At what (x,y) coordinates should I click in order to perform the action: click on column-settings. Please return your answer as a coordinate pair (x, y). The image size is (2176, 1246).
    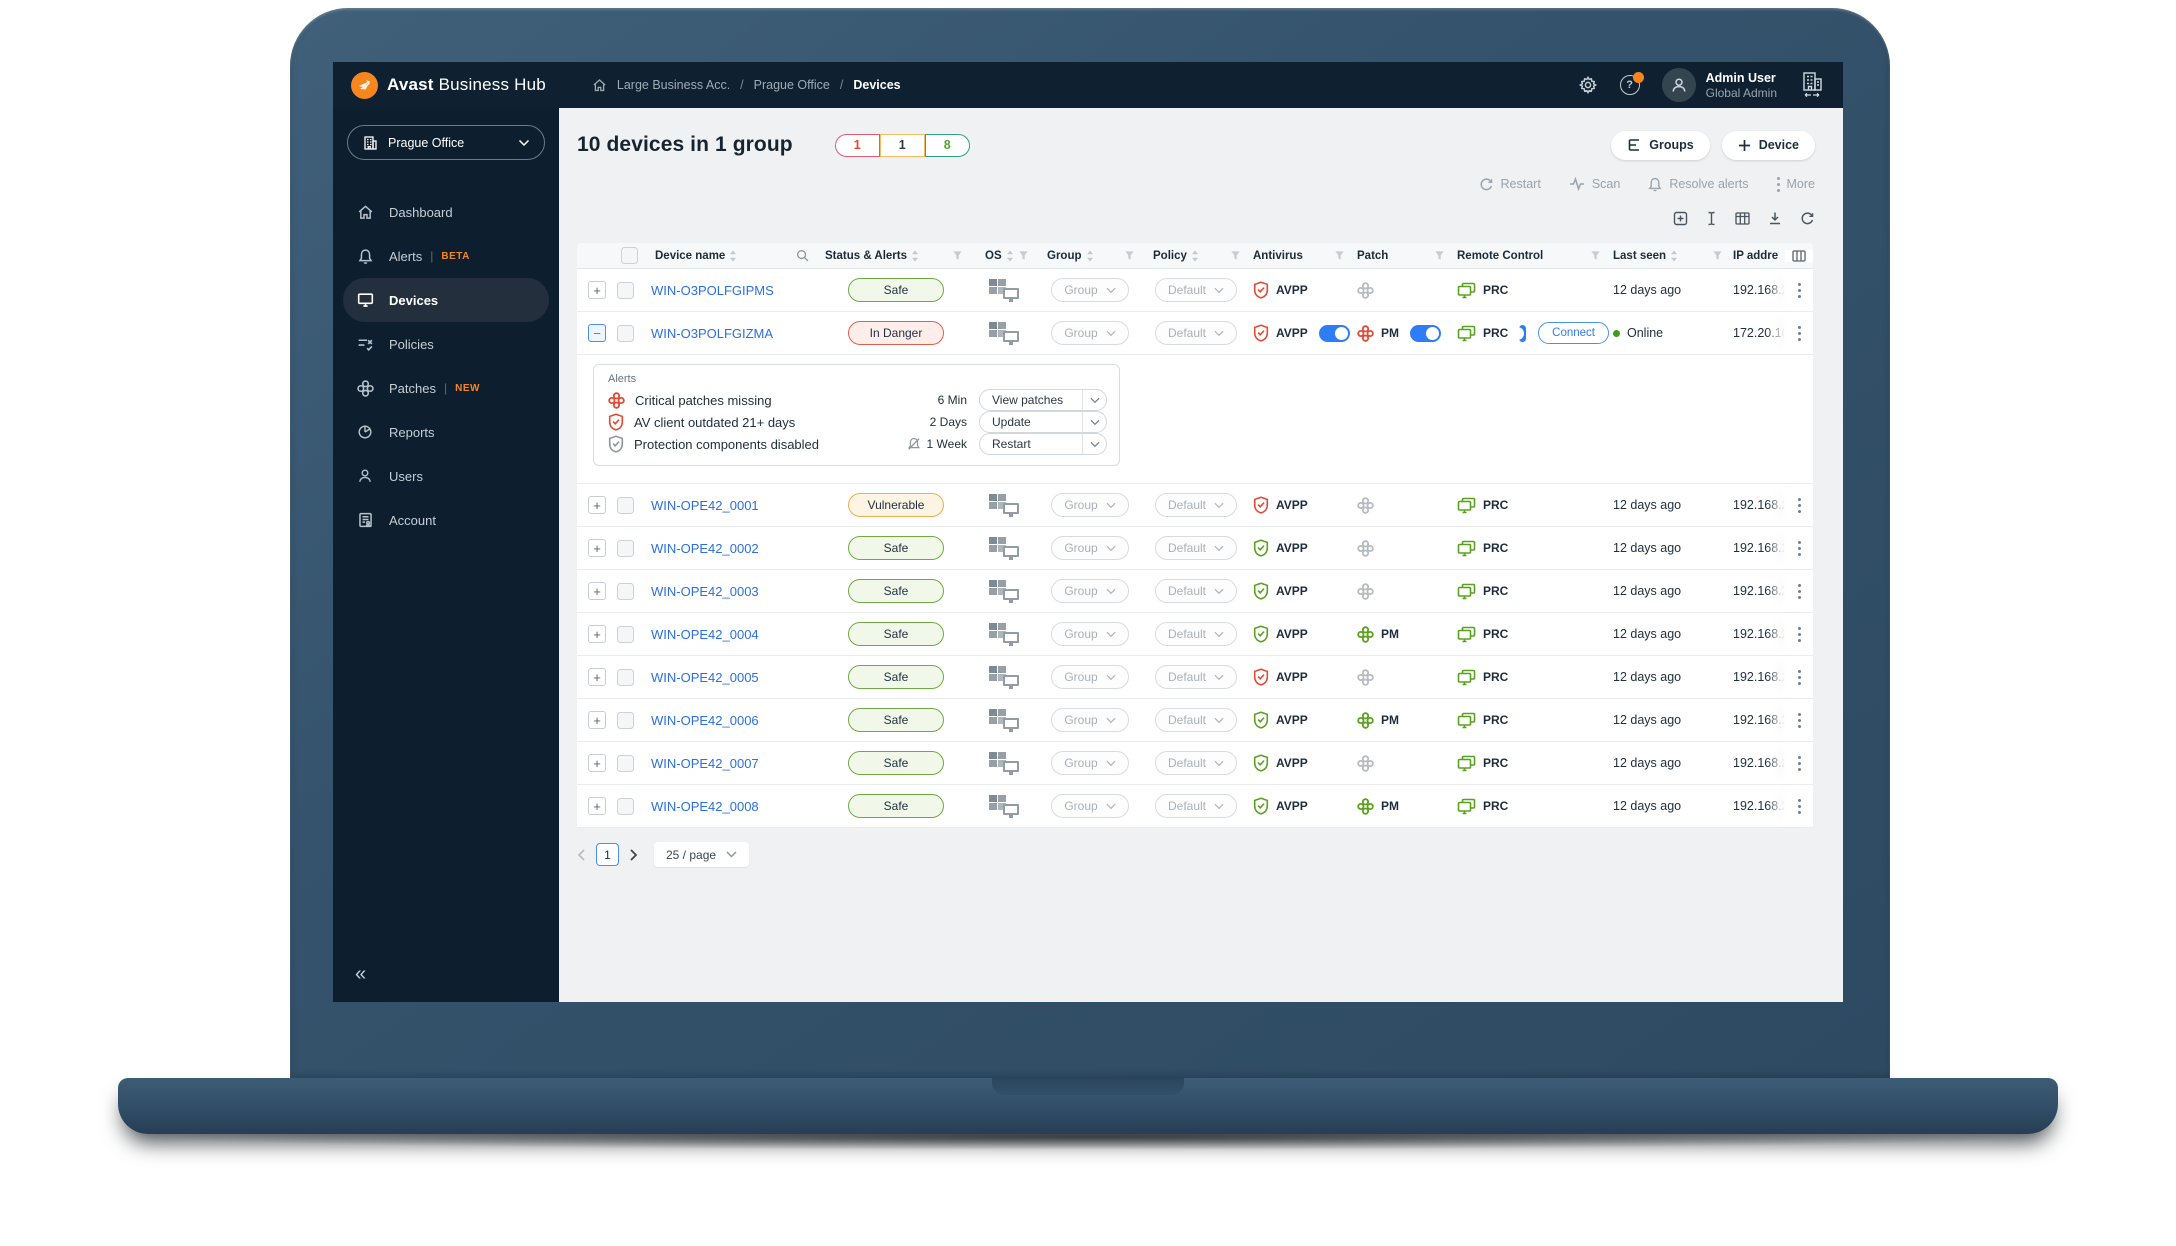
    Looking at the image, I should click on (1799, 255).